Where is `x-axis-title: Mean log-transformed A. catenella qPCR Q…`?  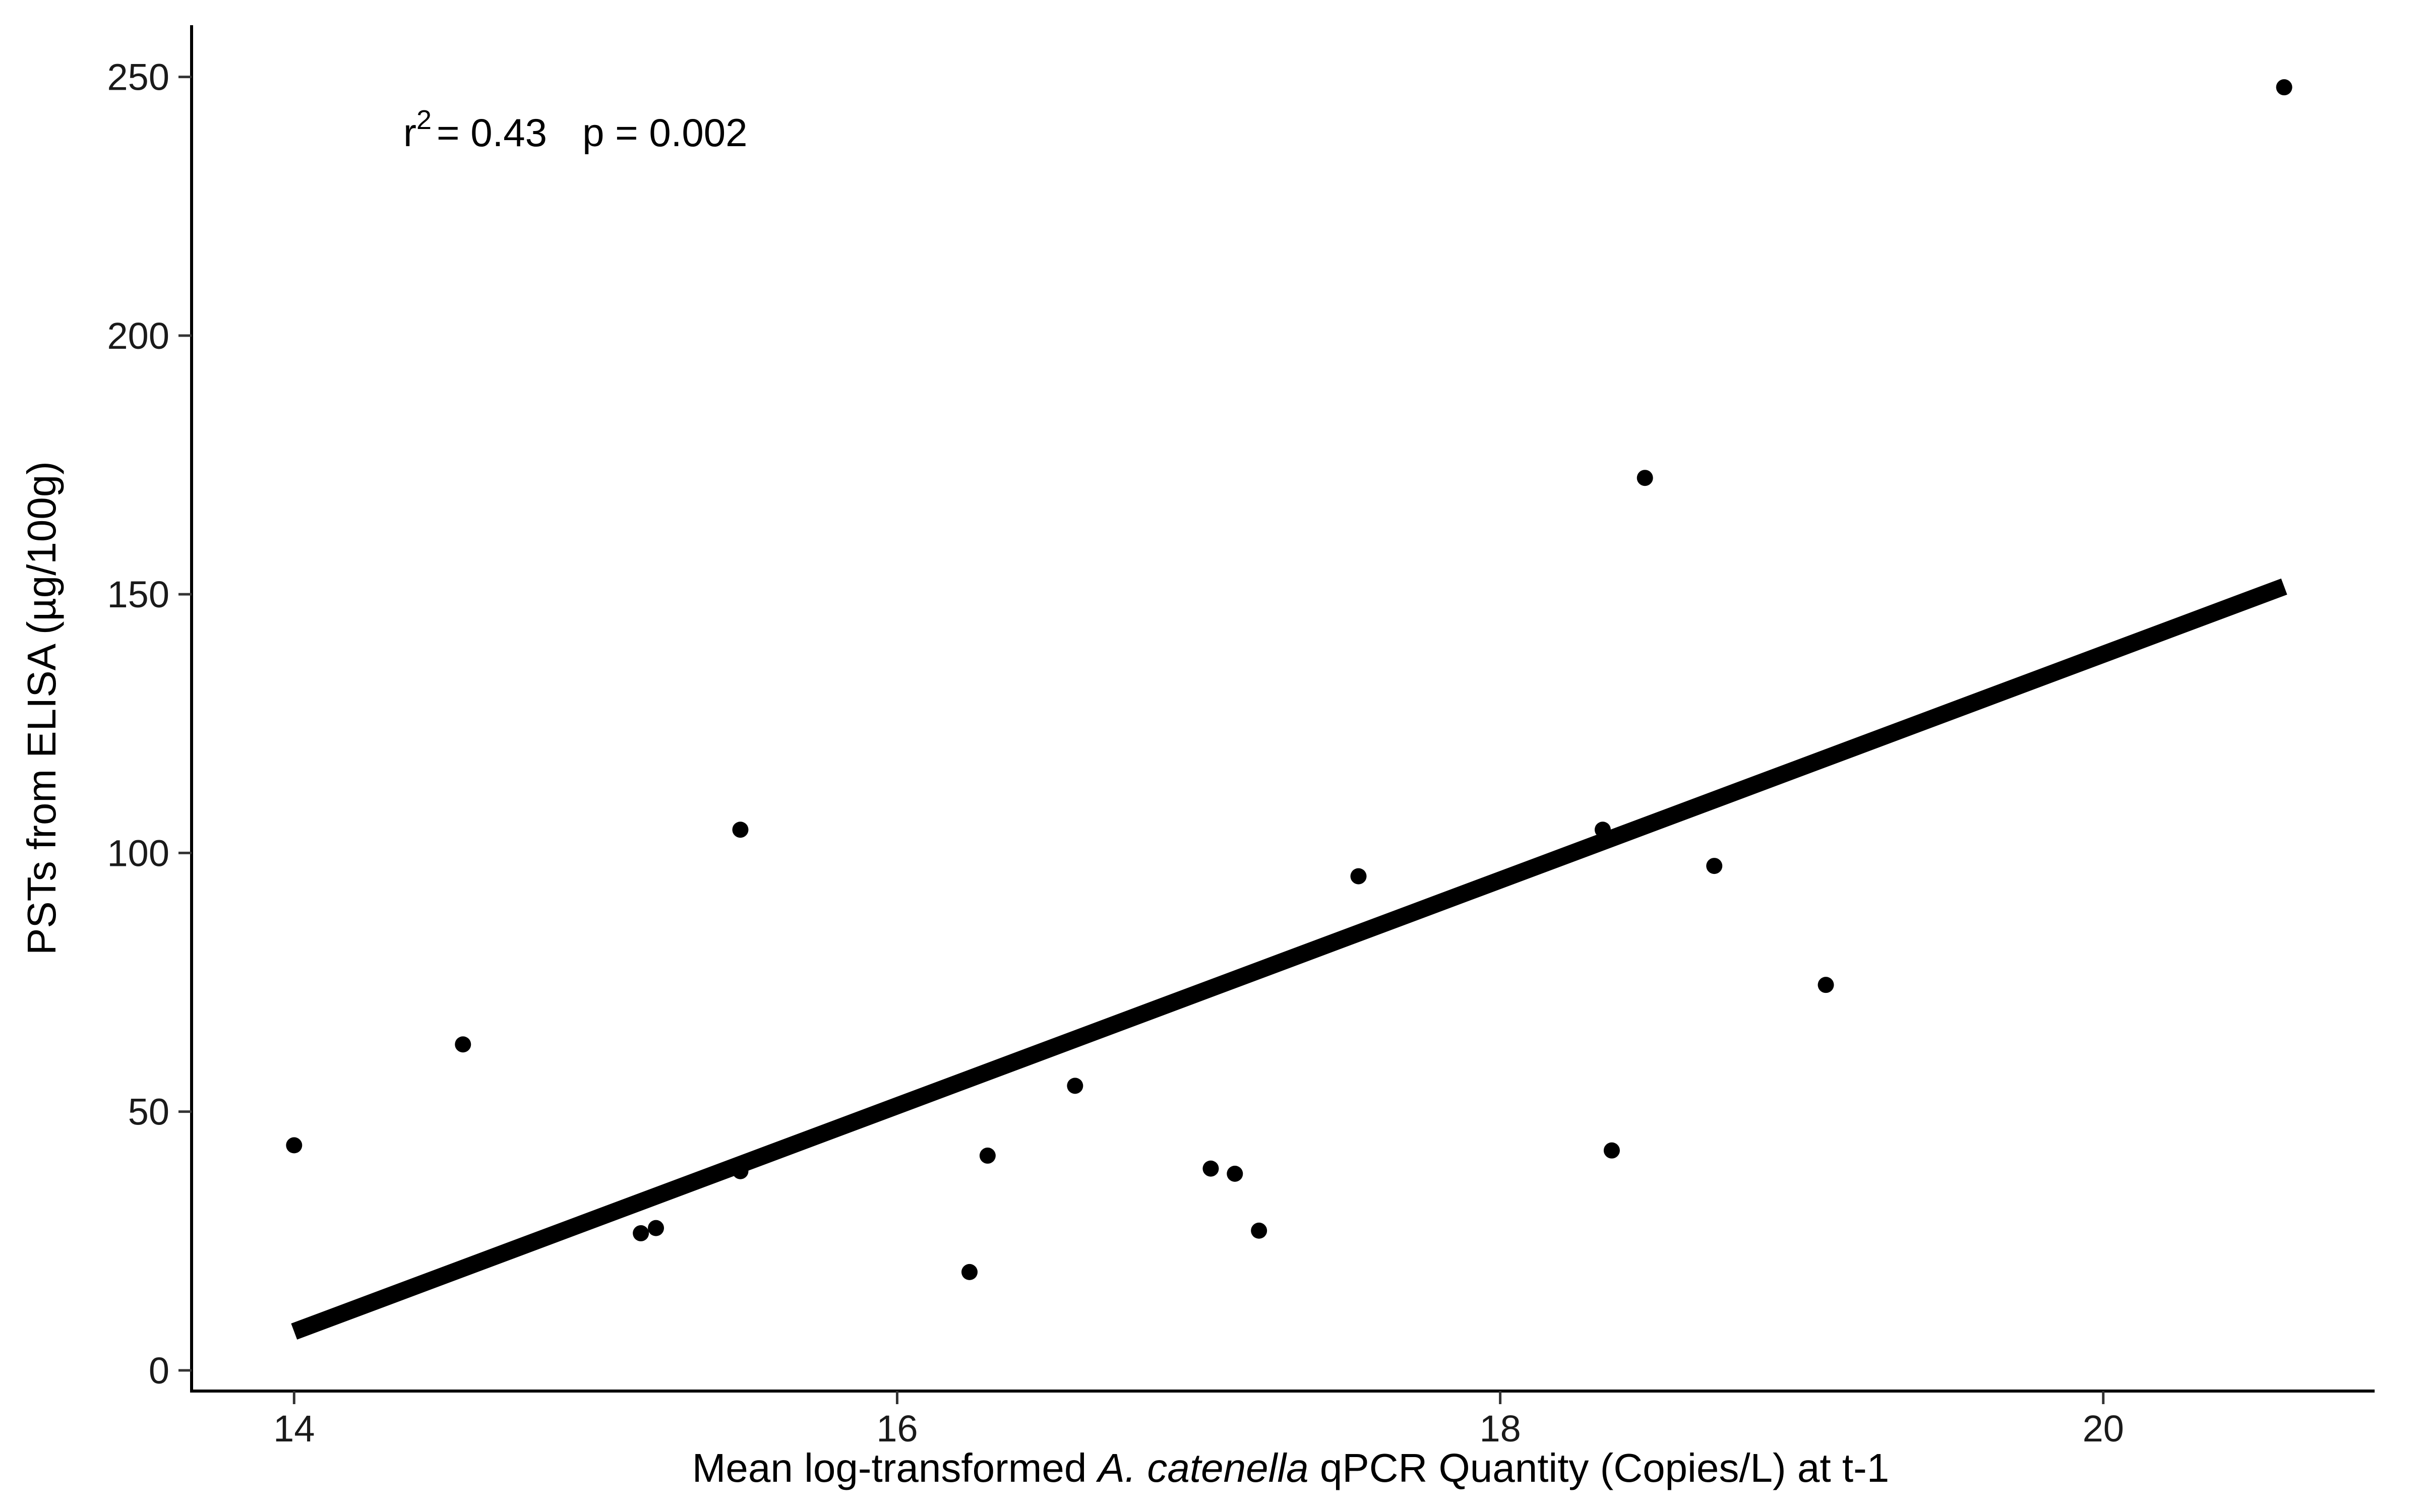 x-axis-title: Mean log-transformed A. catenella qPCR Q… is located at coordinates (1290, 1467).